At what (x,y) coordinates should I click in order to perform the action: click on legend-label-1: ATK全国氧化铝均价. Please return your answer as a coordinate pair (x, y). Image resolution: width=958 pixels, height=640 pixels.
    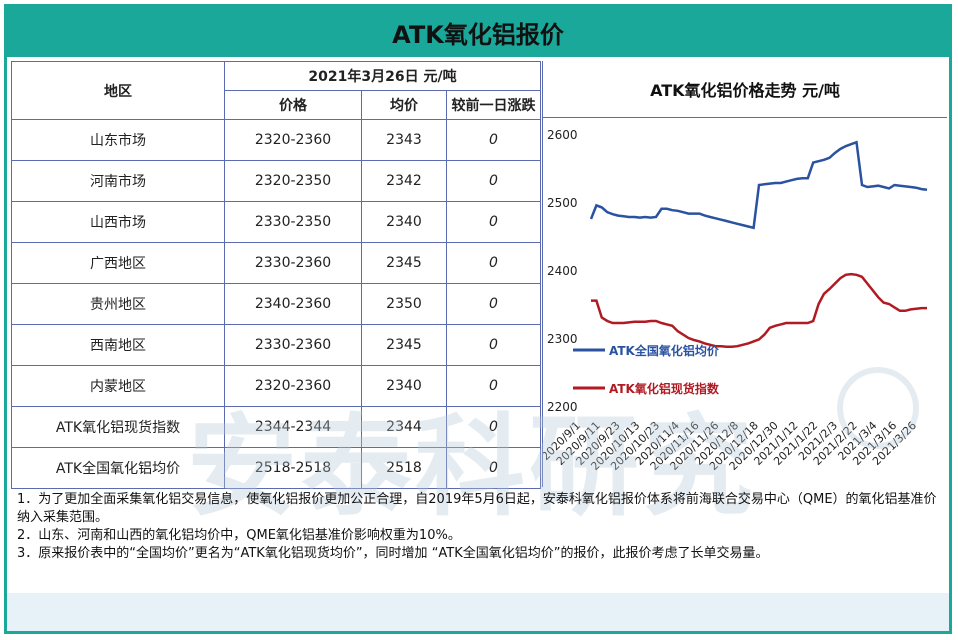
    Looking at the image, I should click on (664, 350).